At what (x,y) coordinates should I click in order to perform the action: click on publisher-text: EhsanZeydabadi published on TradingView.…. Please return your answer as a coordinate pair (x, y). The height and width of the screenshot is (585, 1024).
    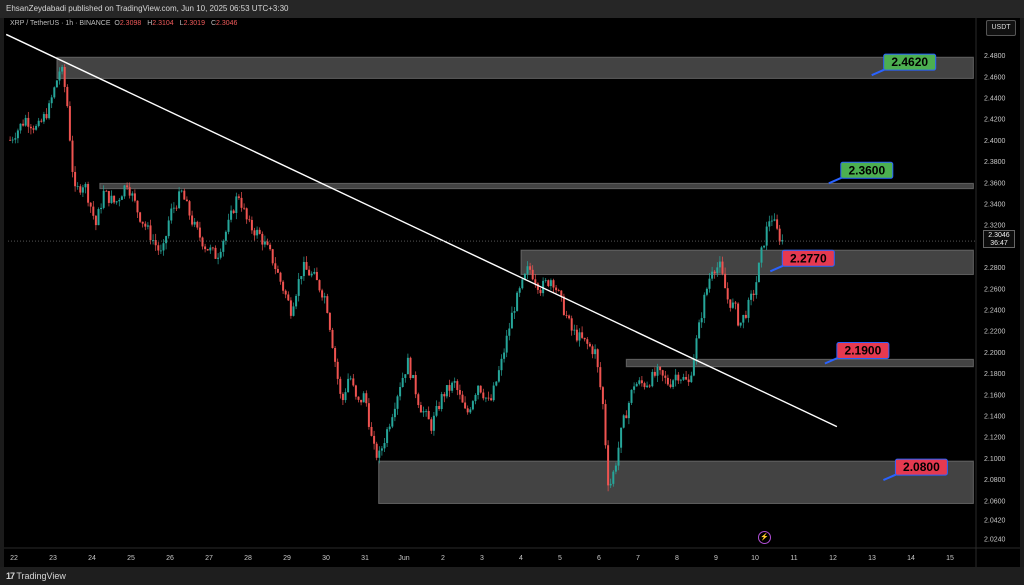
    Looking at the image, I should click on (147, 8).